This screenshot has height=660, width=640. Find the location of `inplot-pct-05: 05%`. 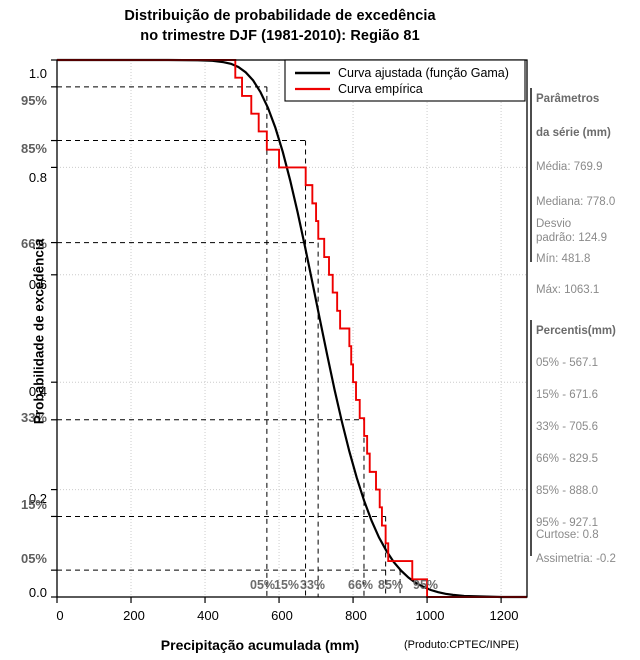

inplot-pct-05: 05% is located at coordinates (263, 585).